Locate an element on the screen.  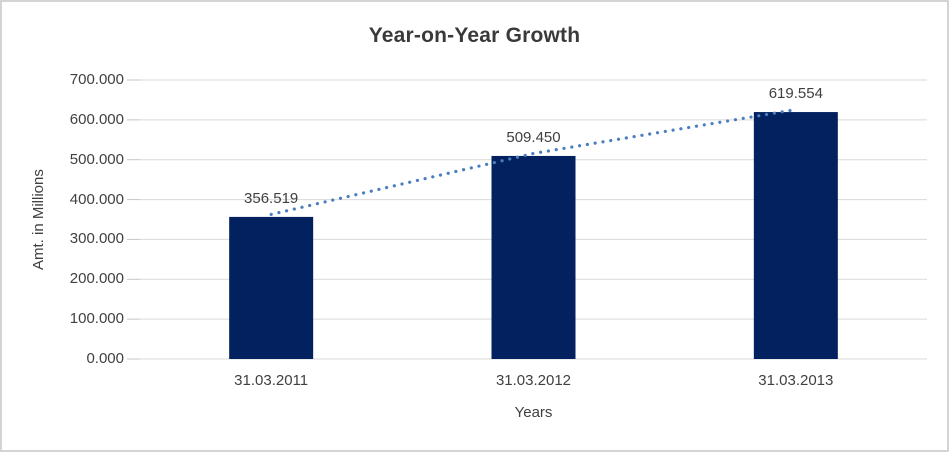
bar-31.03.2012 is located at coordinates (533, 257).